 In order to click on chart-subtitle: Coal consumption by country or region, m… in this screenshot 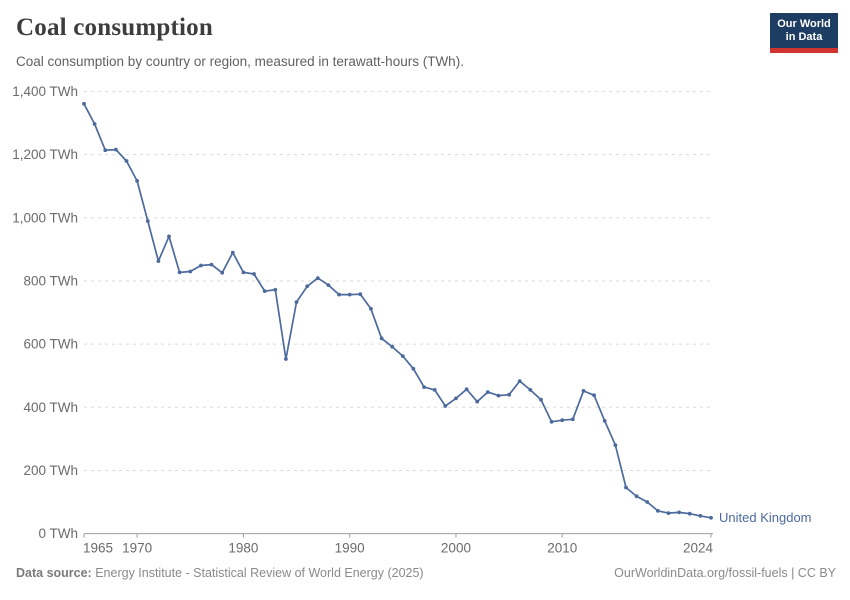, I will do `click(240, 61)`.